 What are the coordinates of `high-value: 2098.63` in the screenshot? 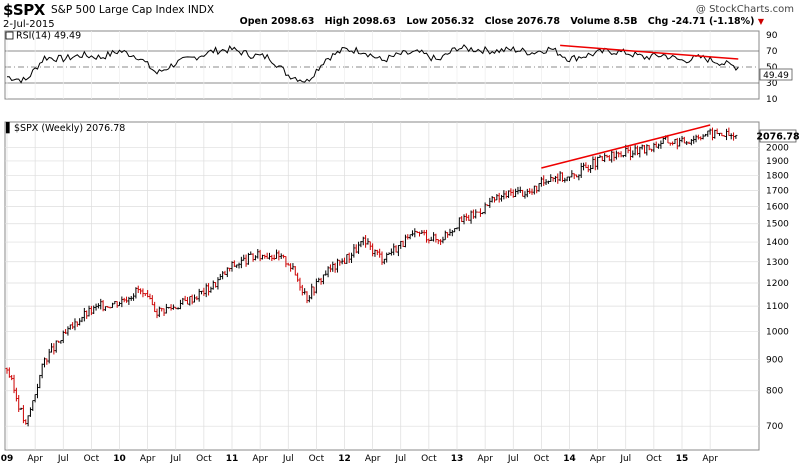 It's located at (374, 21).